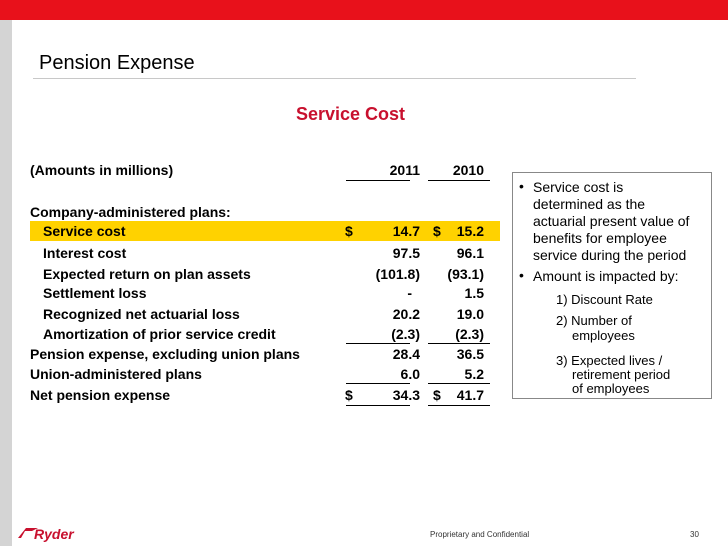 Image resolution: width=728 pixels, height=549 pixels. Describe the element at coordinates (600, 238) in the screenshot. I see `bullet-1-line-4: benefits for employee` at that location.